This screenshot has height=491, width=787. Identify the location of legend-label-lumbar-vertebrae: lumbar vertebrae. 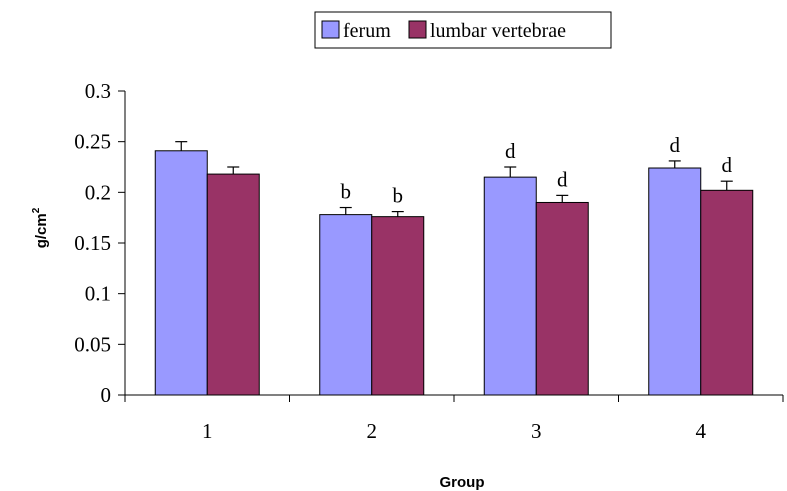
(498, 31).